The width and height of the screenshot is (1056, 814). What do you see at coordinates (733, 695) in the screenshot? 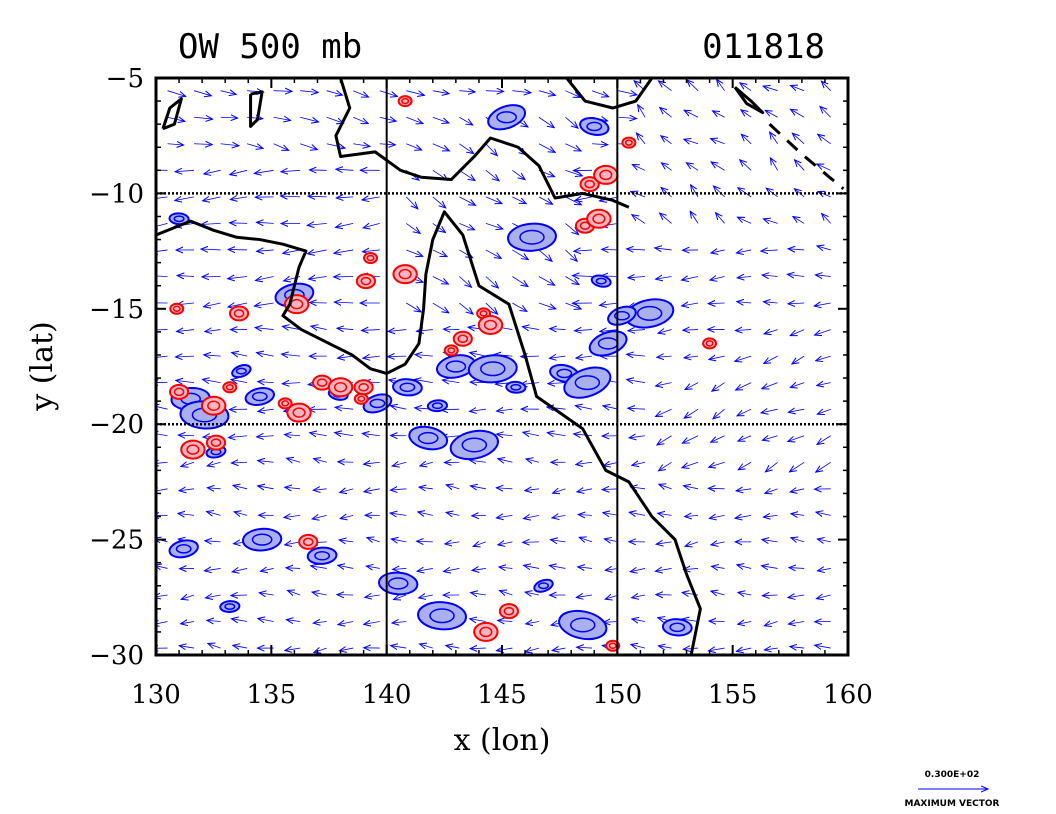
I see `x-tick-label: 155` at bounding box center [733, 695].